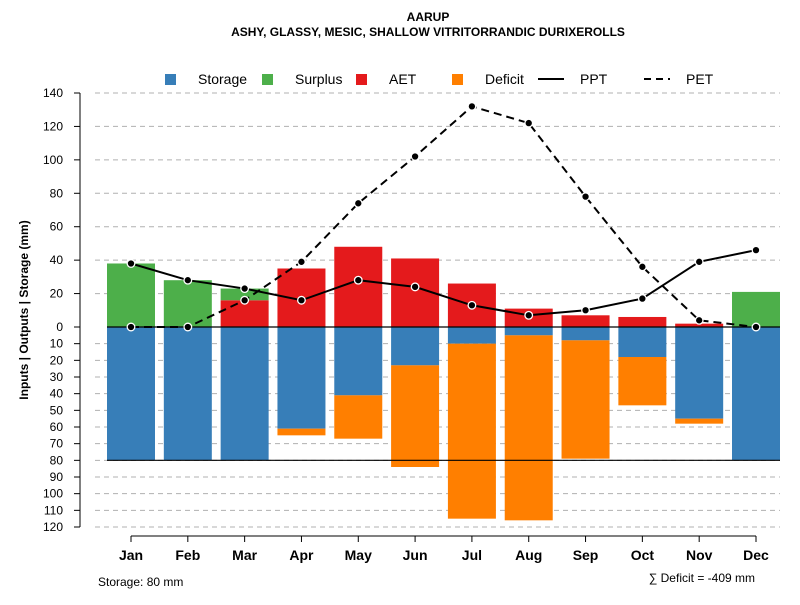 Image resolution: width=800 pixels, height=605 pixels. What do you see at coordinates (358, 555) in the screenshot?
I see `x-tick-label: May` at bounding box center [358, 555].